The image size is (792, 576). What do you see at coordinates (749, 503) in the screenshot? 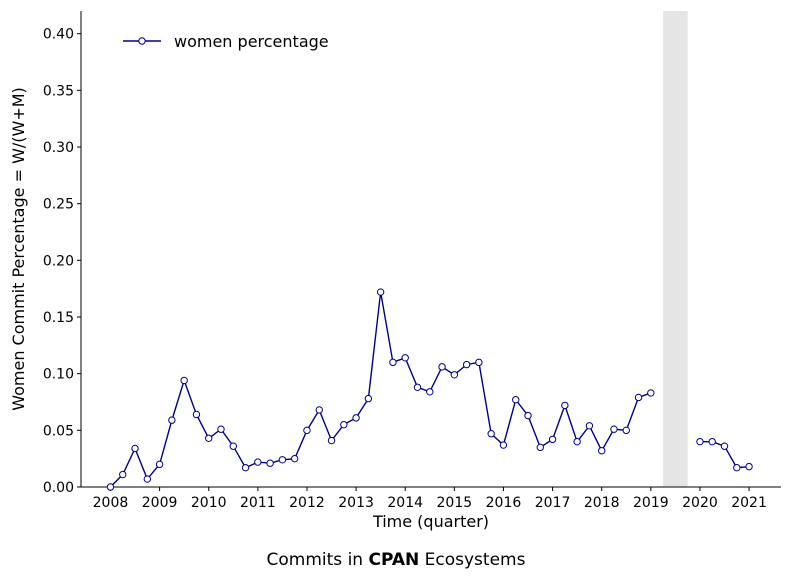
I see `x-tick-label: 2021` at bounding box center [749, 503].